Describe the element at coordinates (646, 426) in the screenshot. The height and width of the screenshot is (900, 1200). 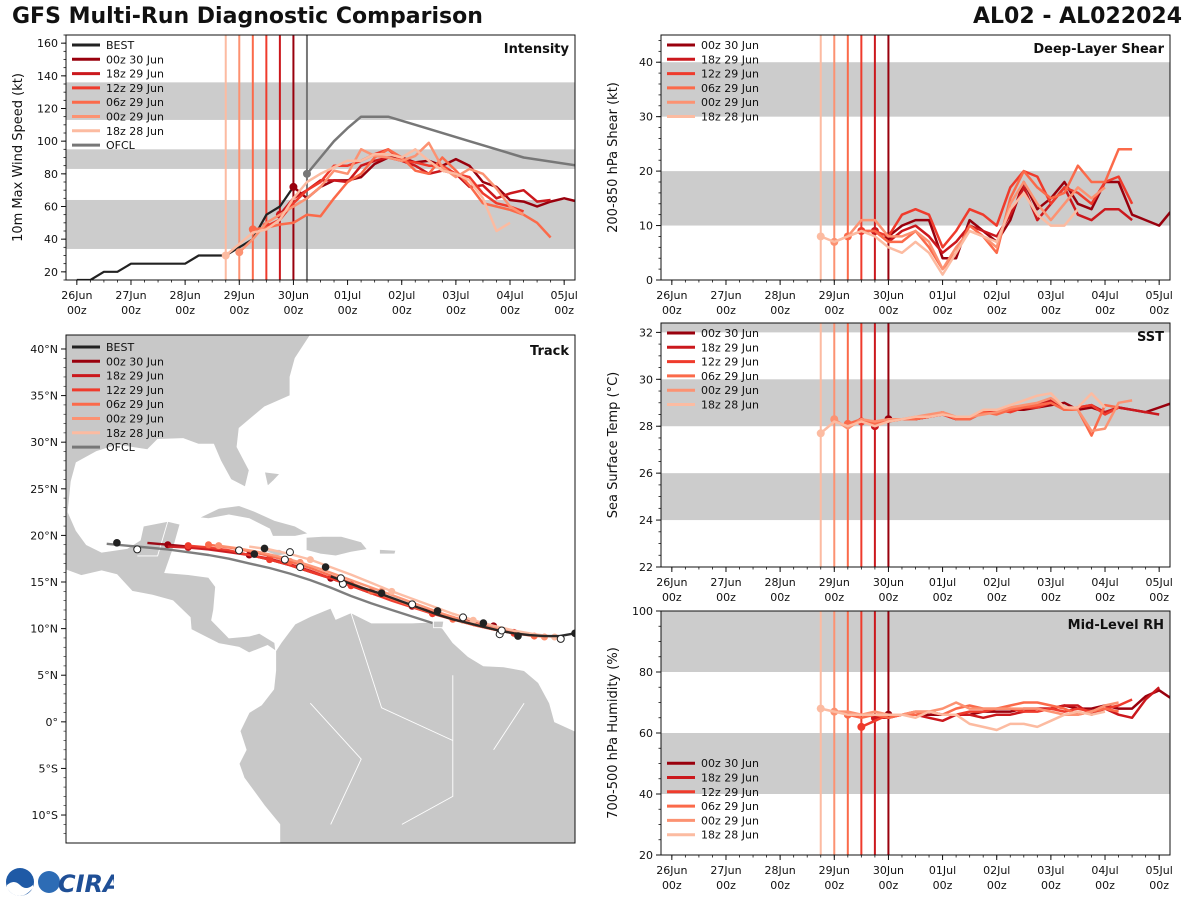
I see `y-tick-label: 28` at that location.